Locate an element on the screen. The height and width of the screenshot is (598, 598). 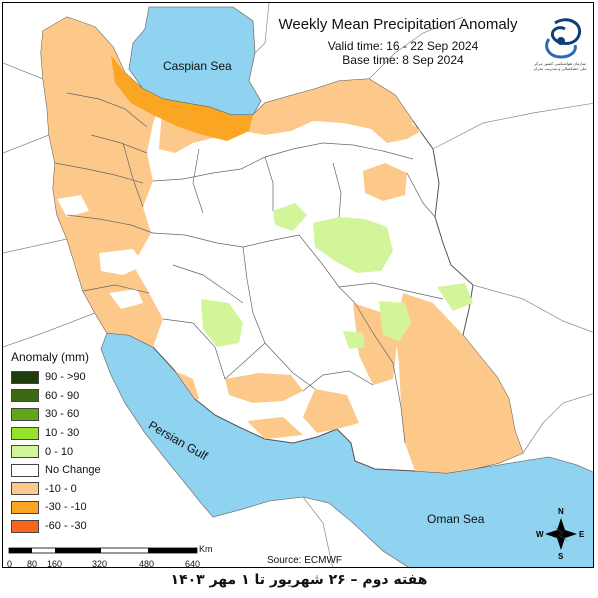
legend-label: 60 - 90 is located at coordinates (62, 395).